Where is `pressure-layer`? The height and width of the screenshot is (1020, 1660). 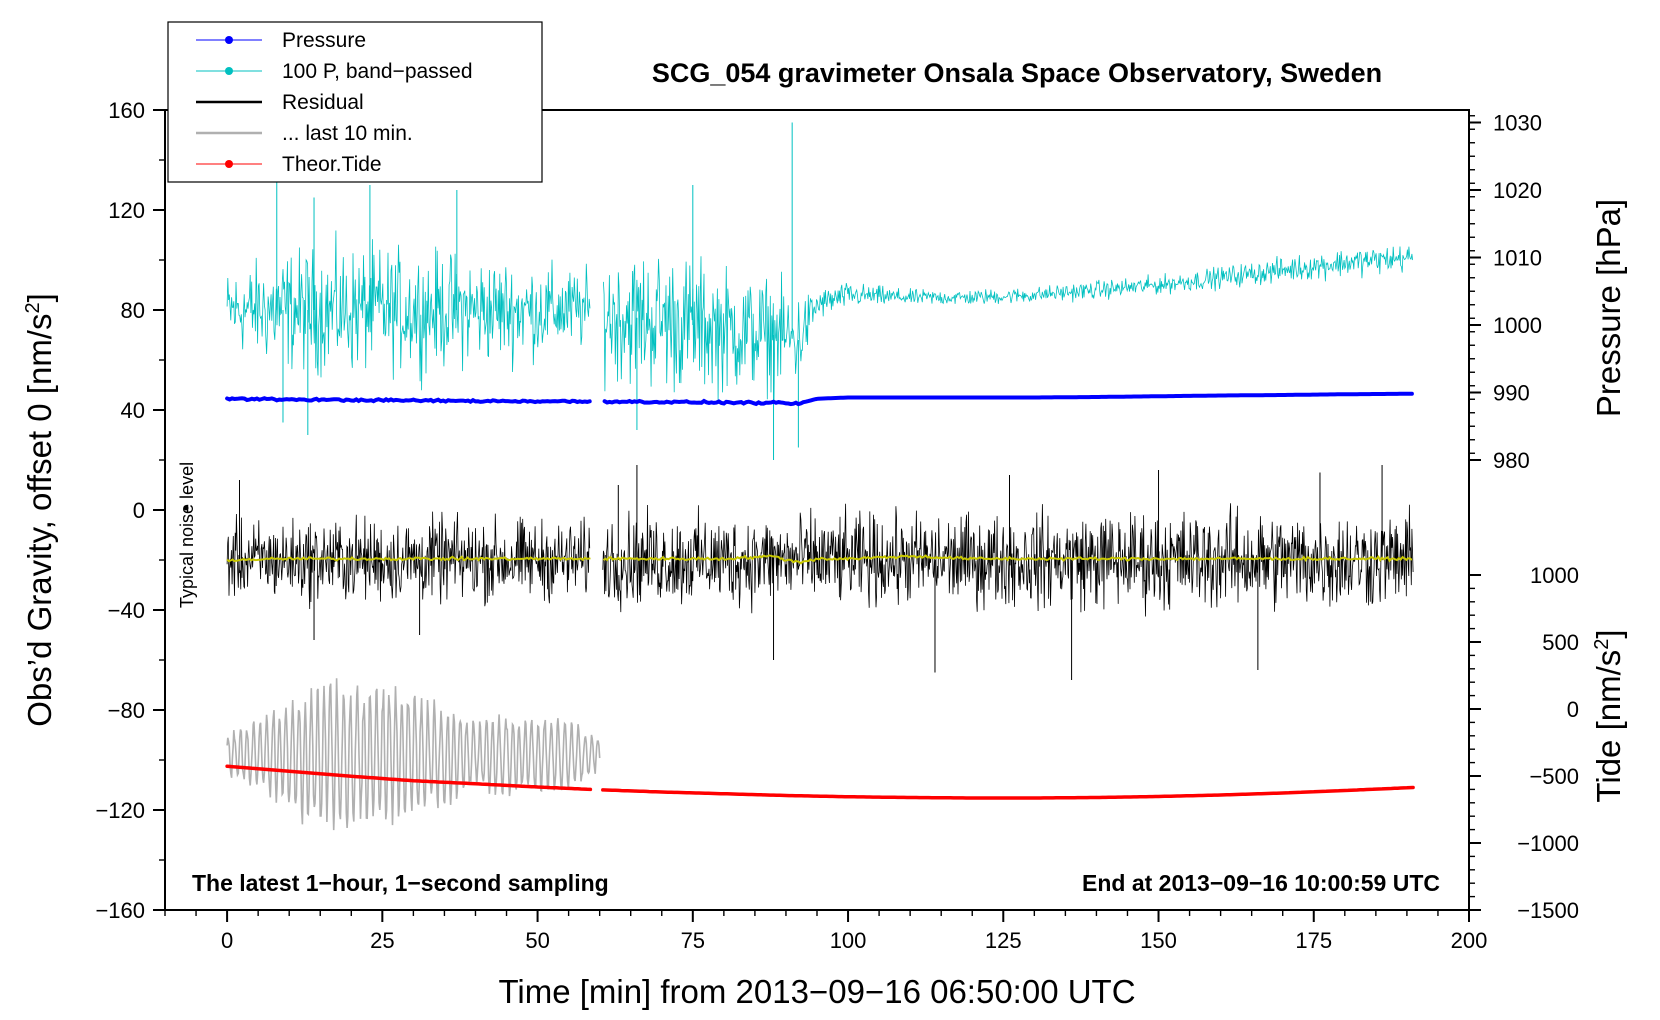
pressure-layer is located at coordinates (819, 399).